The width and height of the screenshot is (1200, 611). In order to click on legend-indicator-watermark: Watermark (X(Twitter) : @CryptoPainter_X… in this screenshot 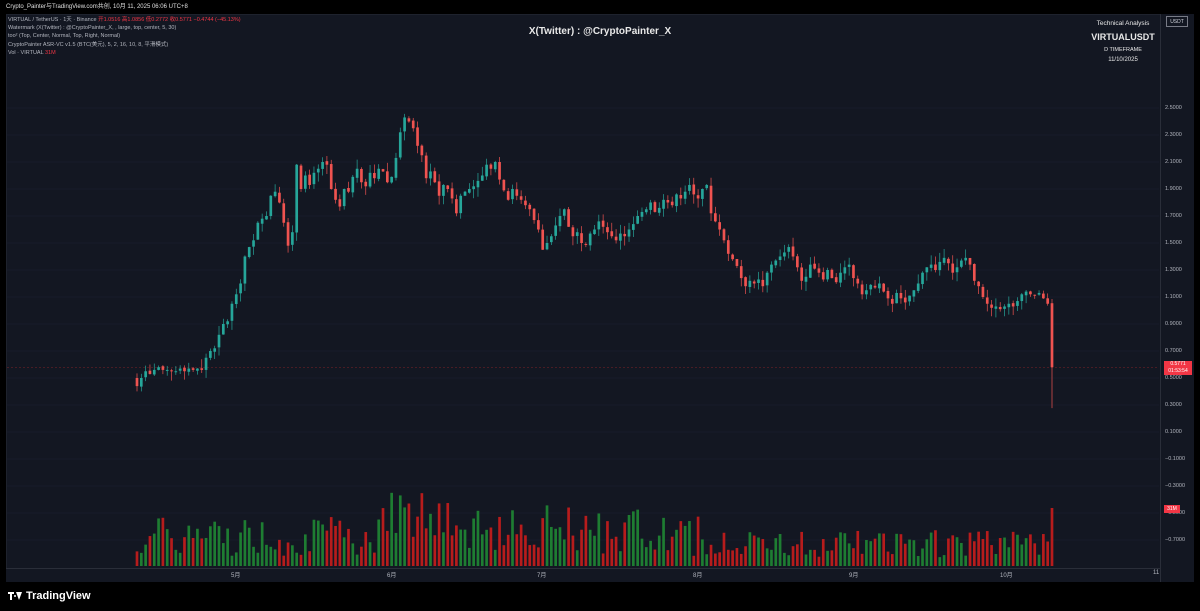, I will do `click(92, 28)`.